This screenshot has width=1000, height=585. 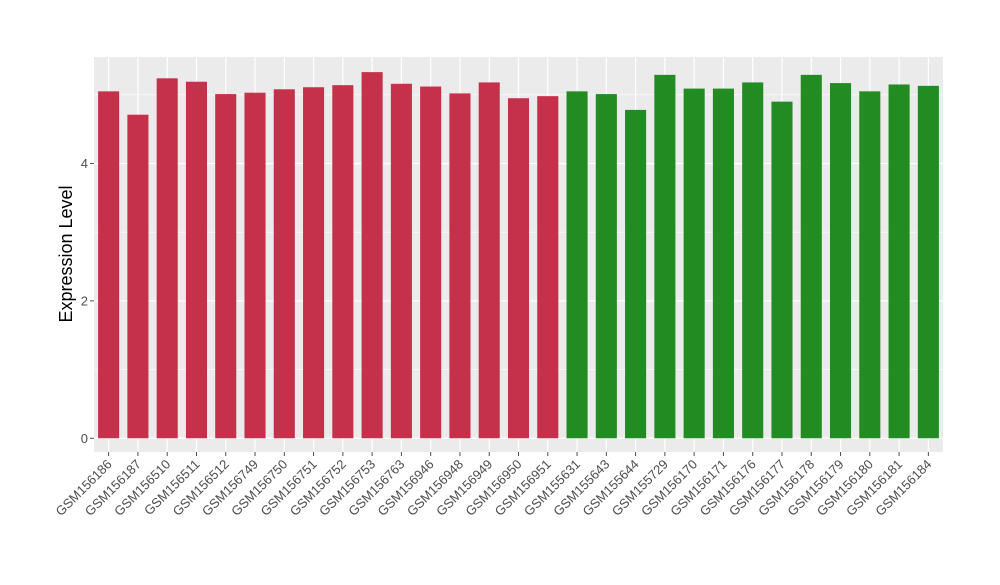 What do you see at coordinates (84, 163) in the screenshot?
I see `y-tick-label: 4` at bounding box center [84, 163].